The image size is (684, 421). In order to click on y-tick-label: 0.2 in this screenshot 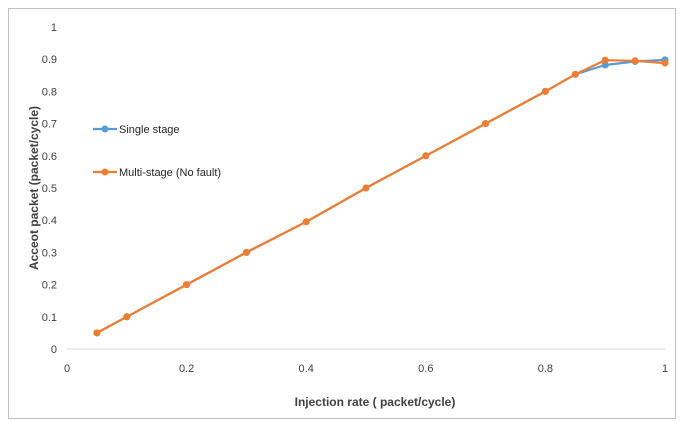, I will do `click(49, 286)`.